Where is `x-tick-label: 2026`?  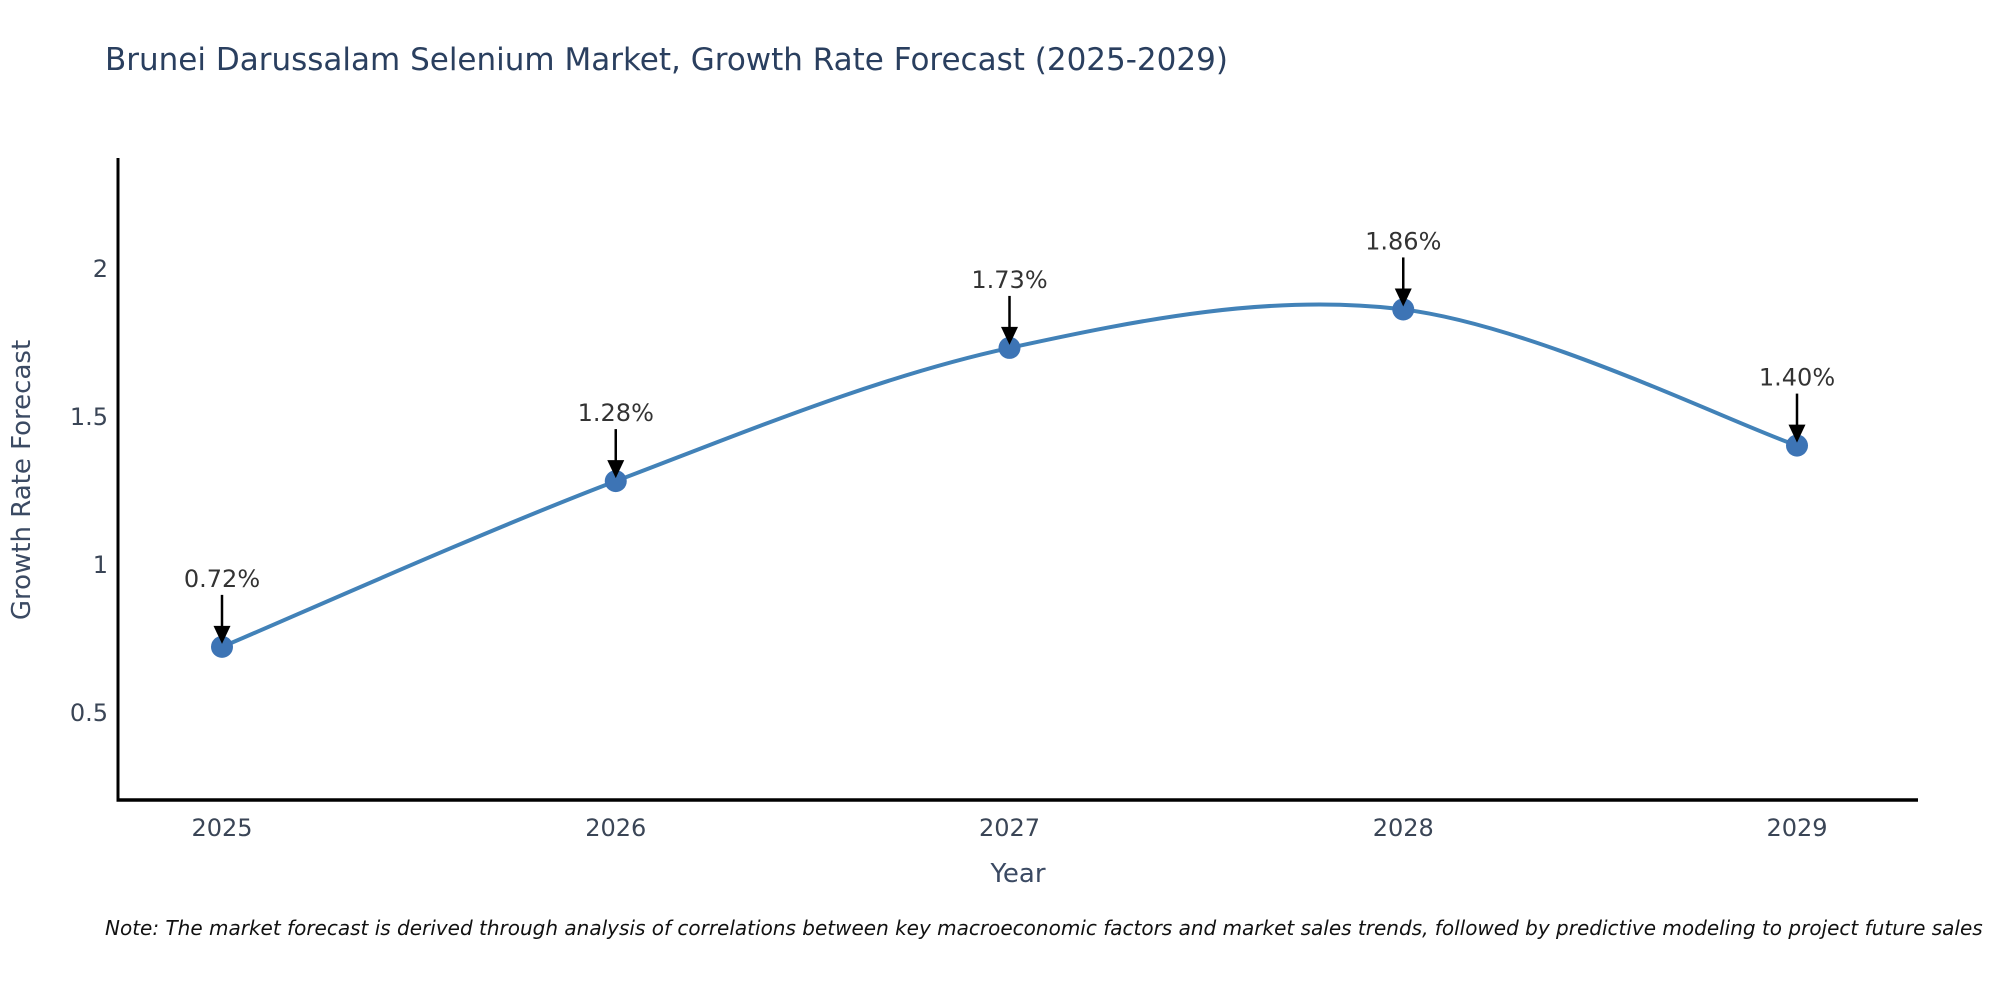 x-tick-label: 2026 is located at coordinates (615, 828).